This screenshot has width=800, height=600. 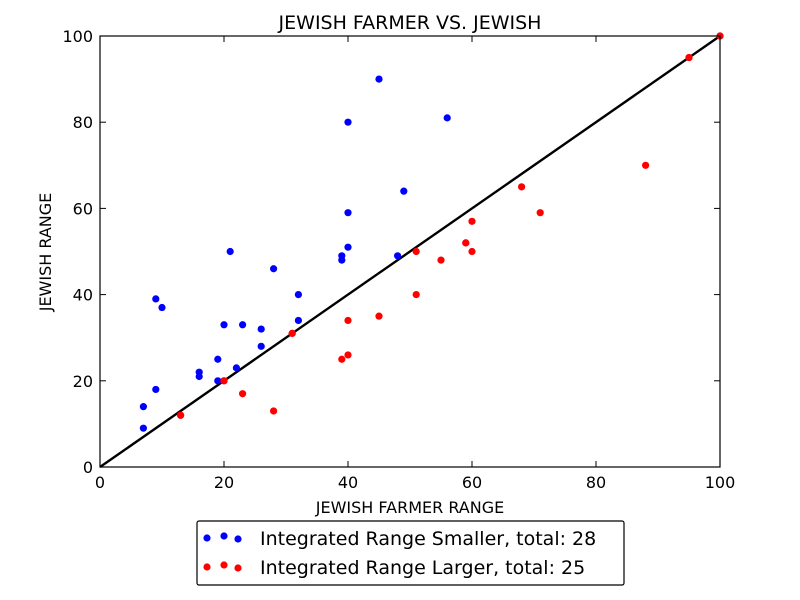 What do you see at coordinates (83, 295) in the screenshot?
I see `y-tick-label: 40` at bounding box center [83, 295].